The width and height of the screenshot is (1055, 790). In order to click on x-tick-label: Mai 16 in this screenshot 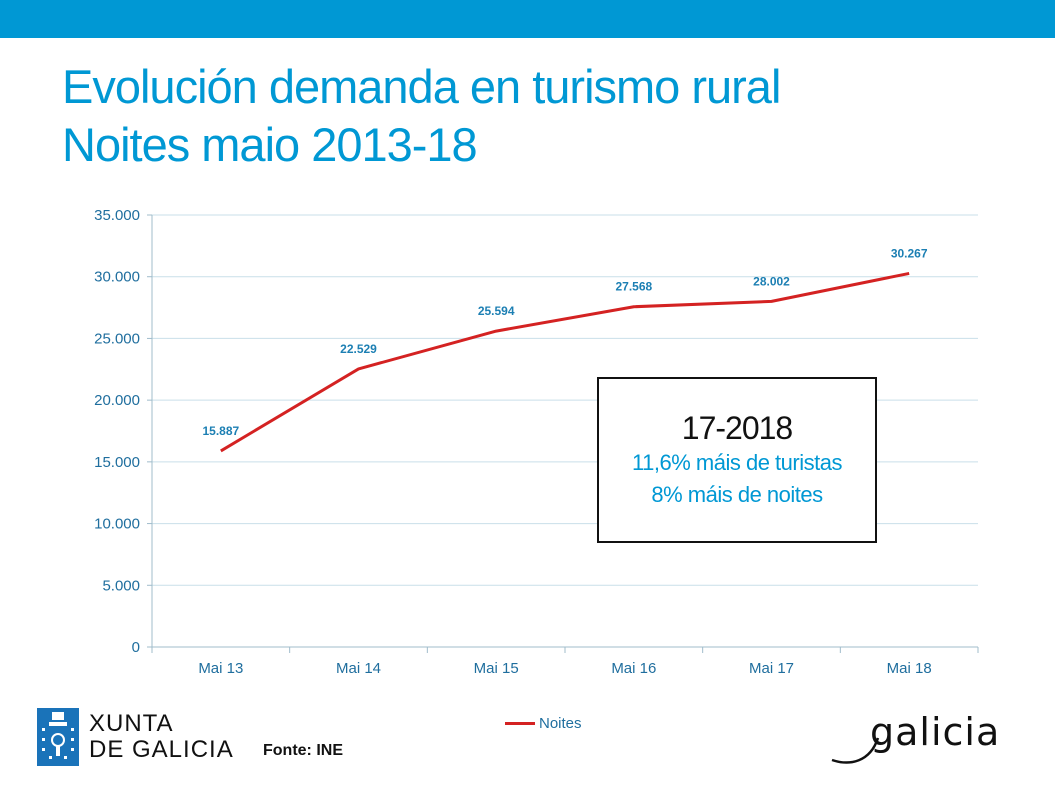, I will do `click(633, 668)`.